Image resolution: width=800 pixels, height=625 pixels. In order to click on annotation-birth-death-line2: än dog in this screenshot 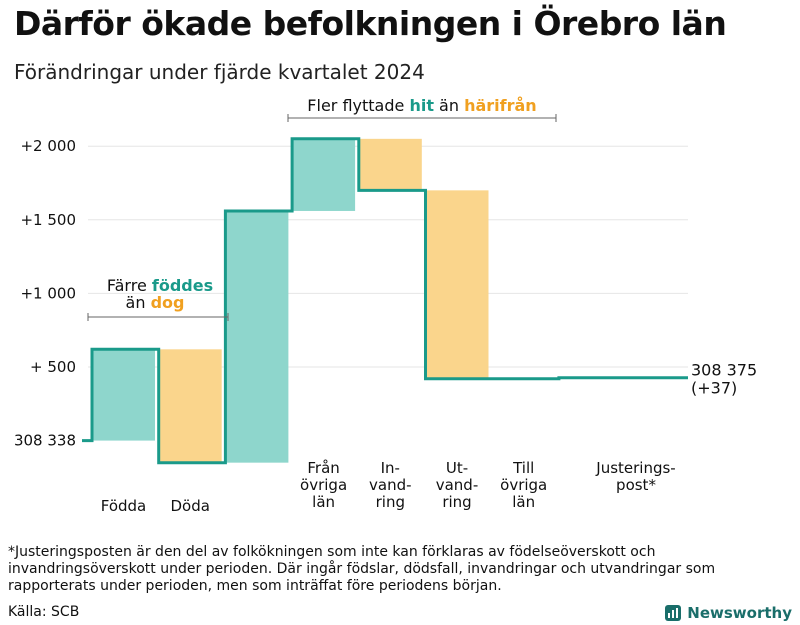, I will do `click(155, 302)`.